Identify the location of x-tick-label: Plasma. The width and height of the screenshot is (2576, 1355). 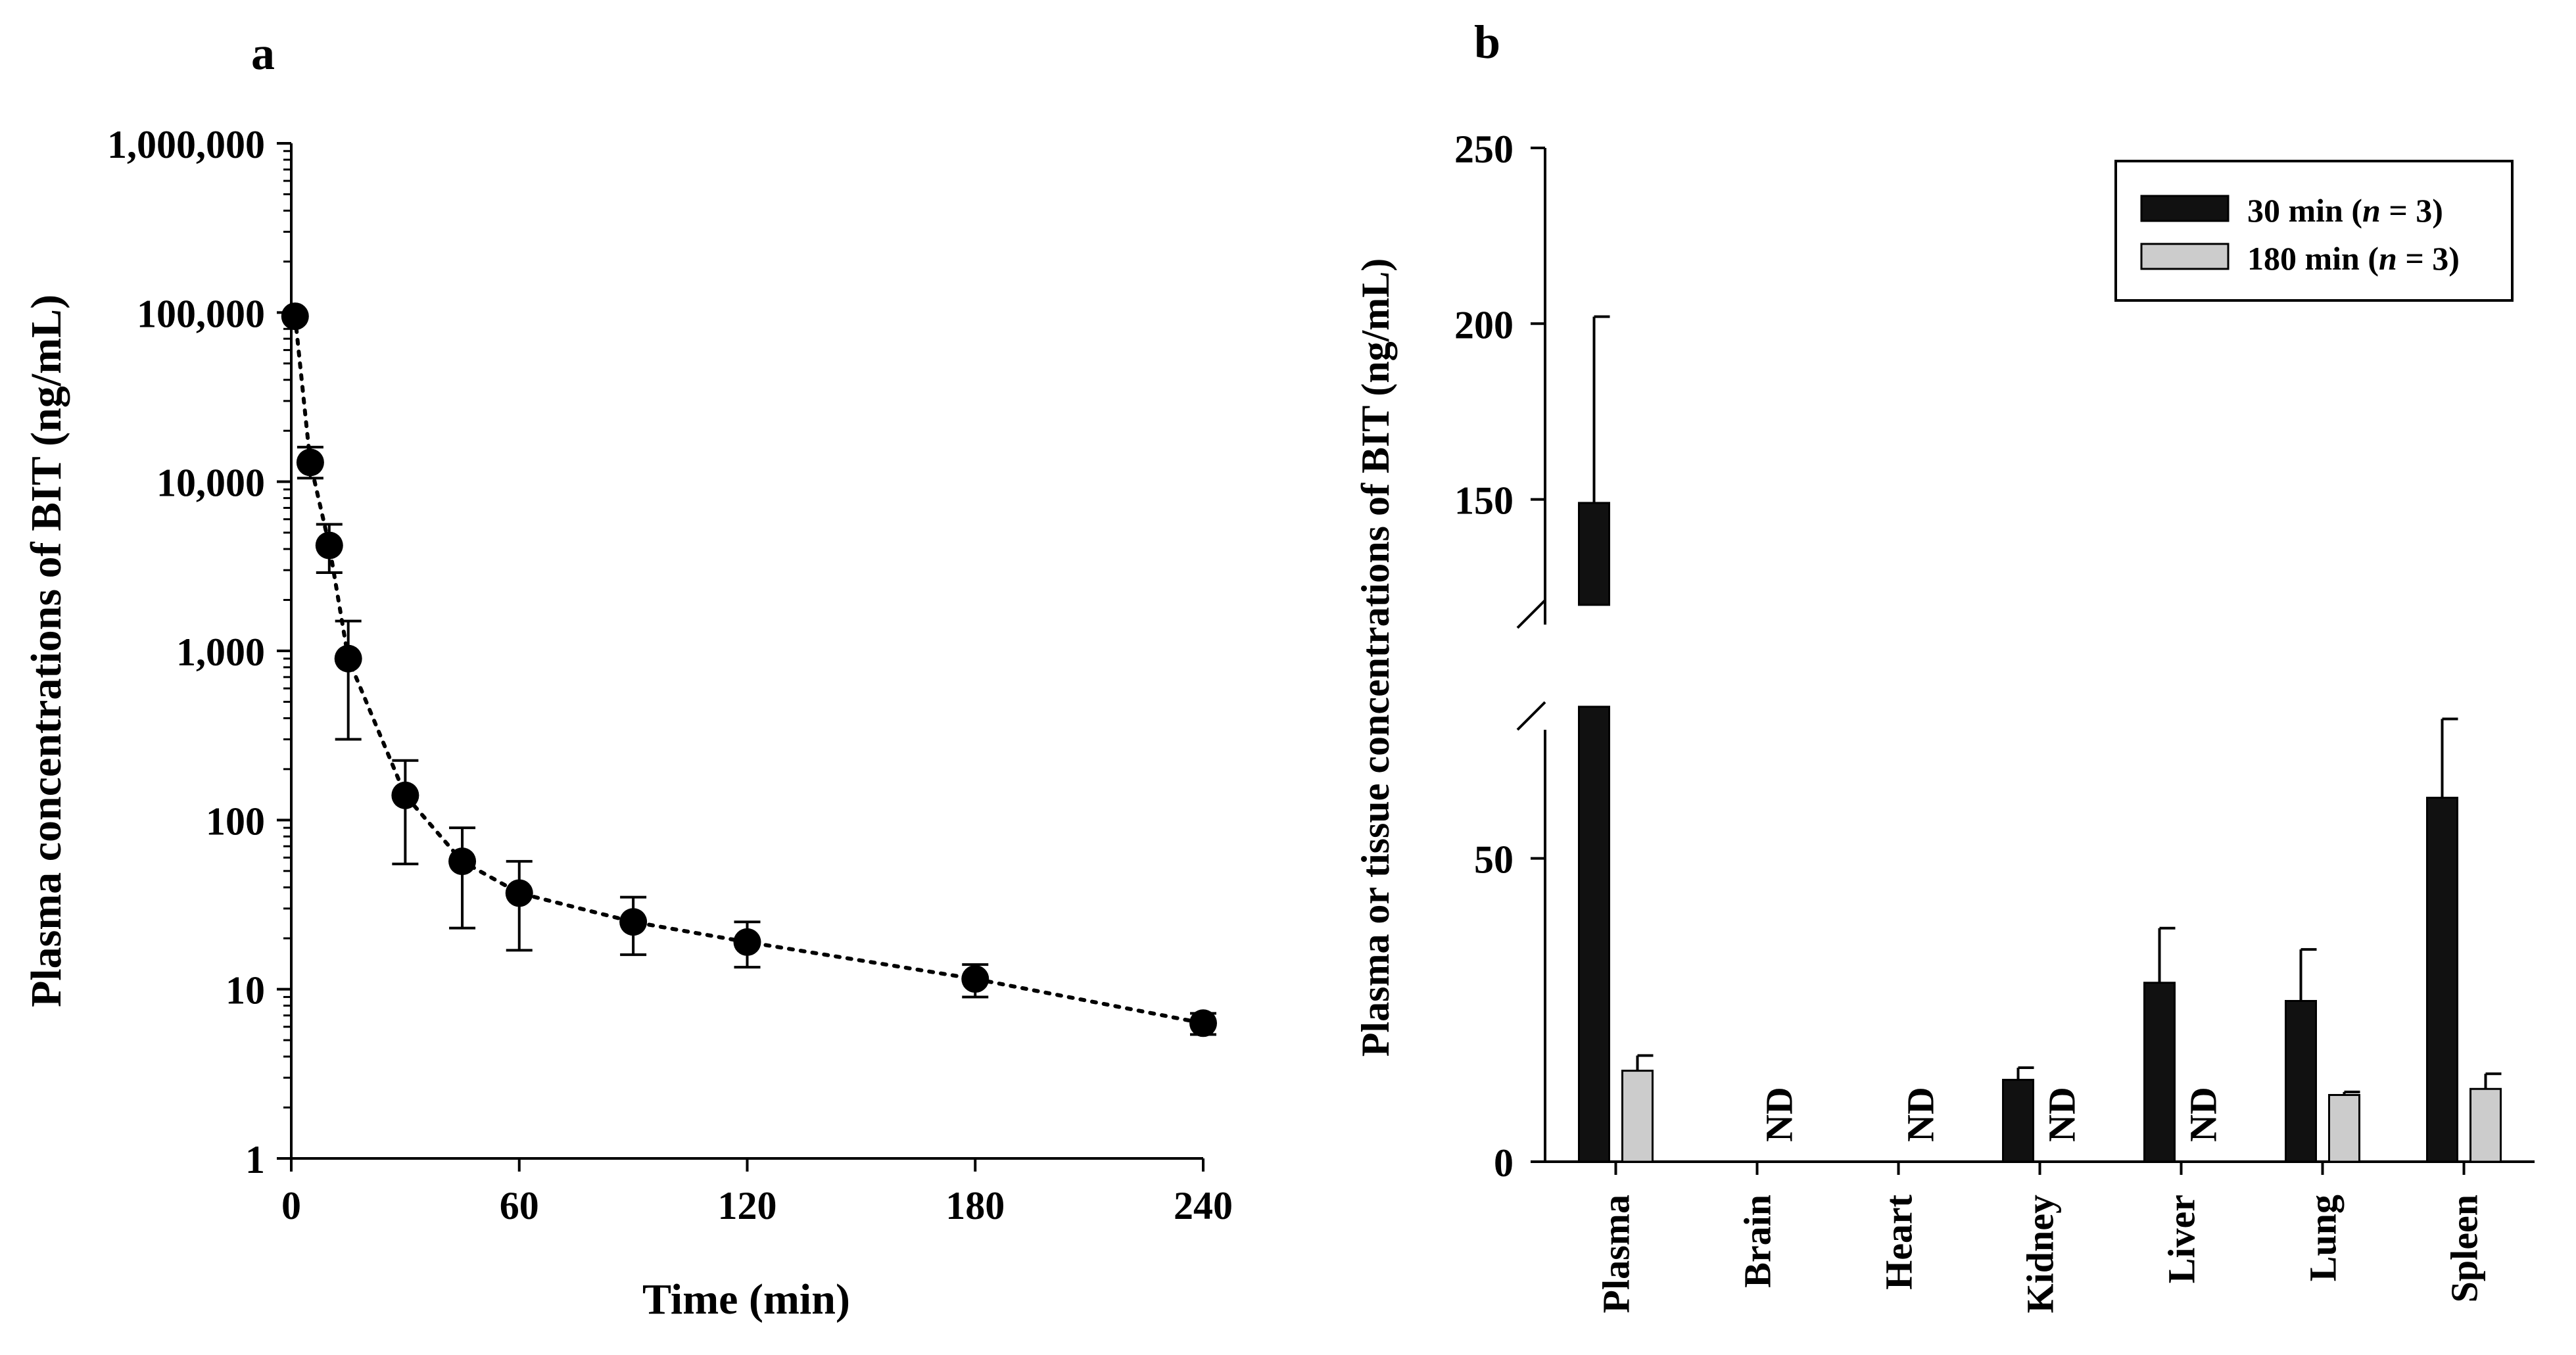
(1616, 1254).